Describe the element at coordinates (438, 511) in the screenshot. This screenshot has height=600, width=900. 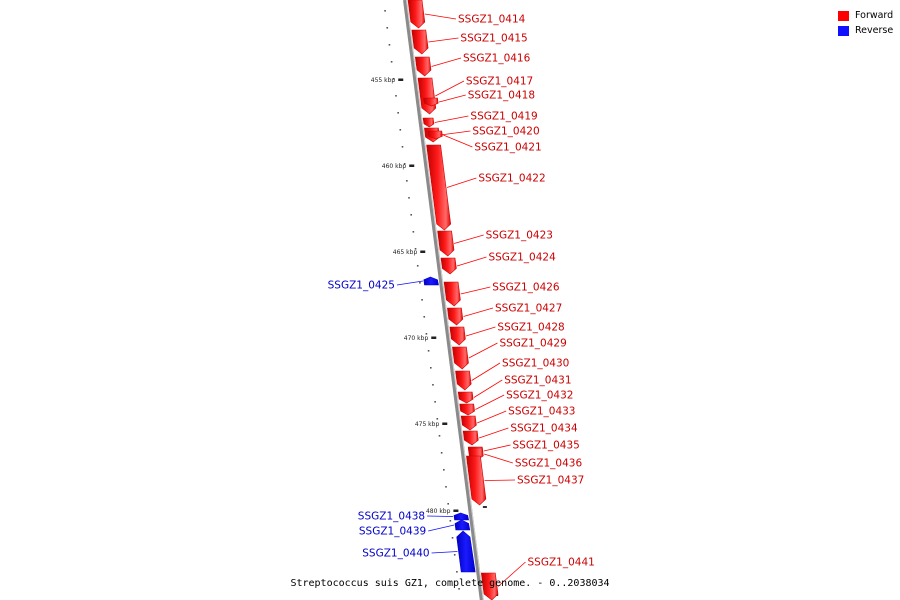
I see `tick-label: 480 kbp` at that location.